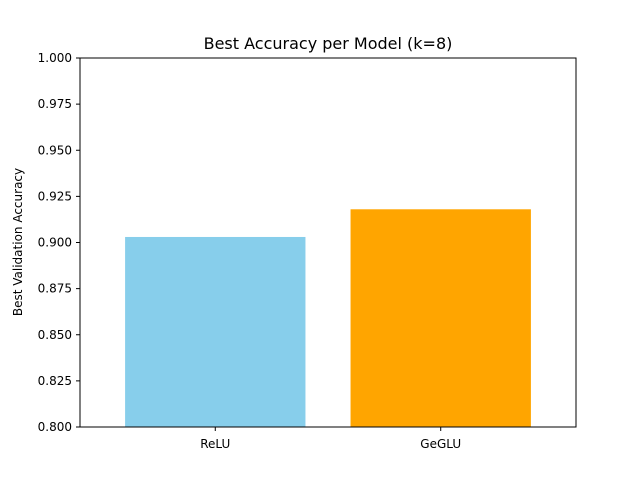 This screenshot has height=480, width=640. Describe the element at coordinates (215, 444) in the screenshot. I see `x-tick-label: ReLU` at that location.